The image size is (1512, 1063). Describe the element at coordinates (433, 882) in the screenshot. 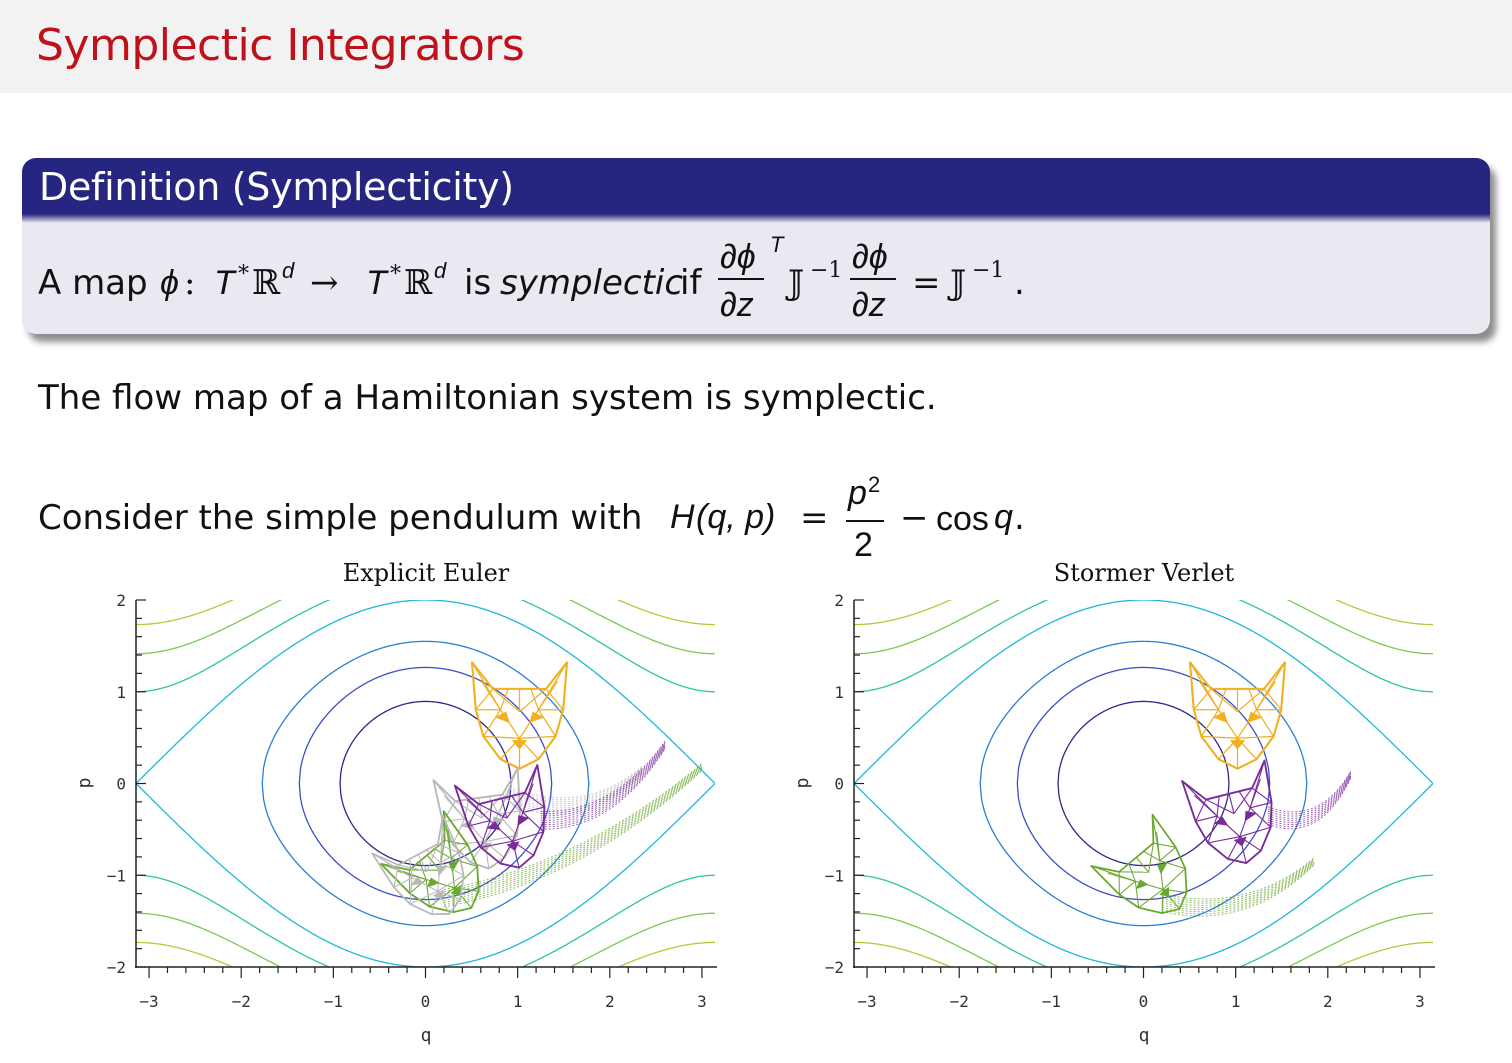

I see `euler-green-cat-eye-left` at that location.